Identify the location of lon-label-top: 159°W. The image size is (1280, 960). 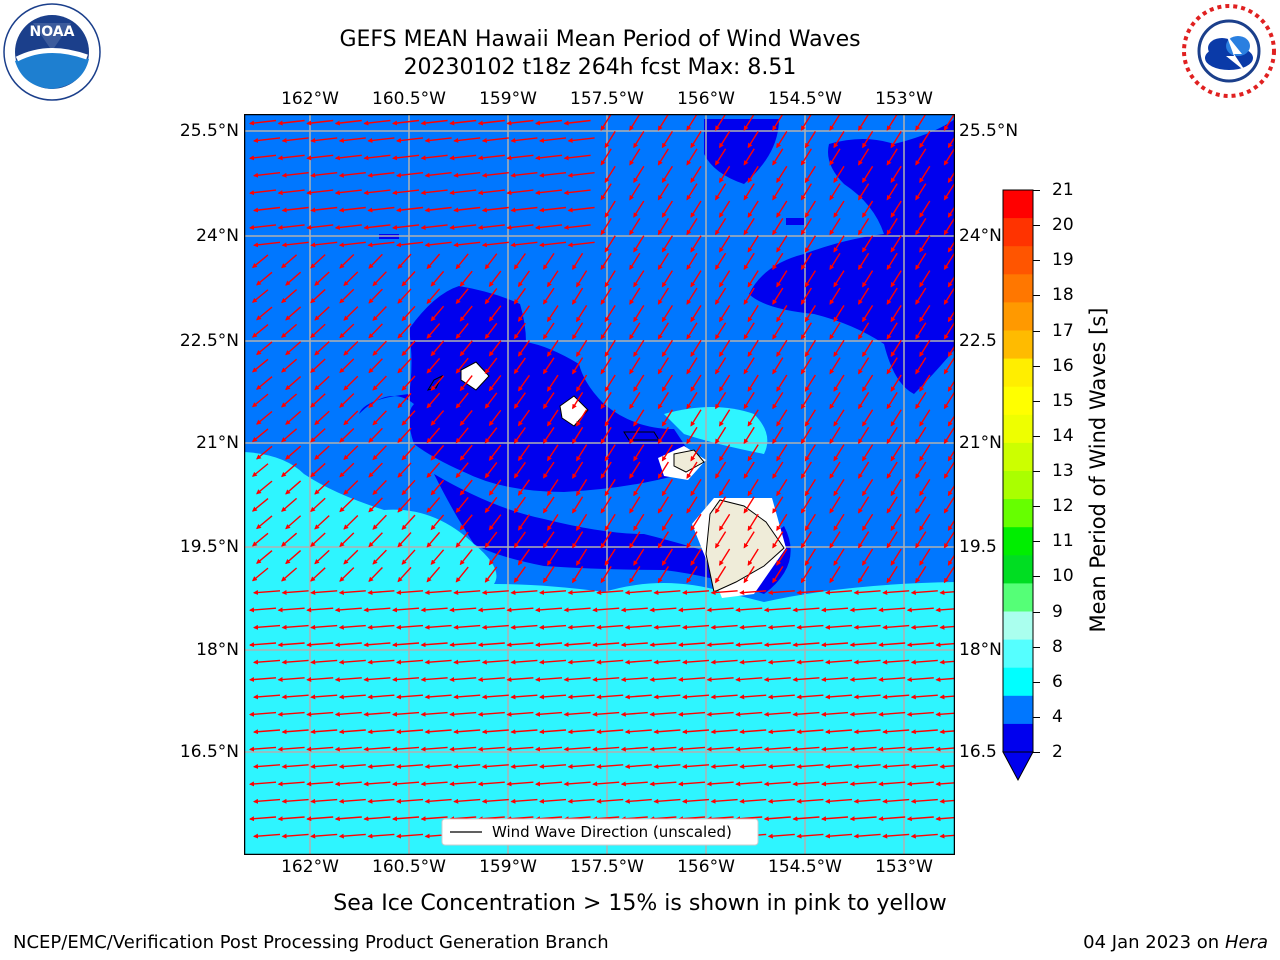
(508, 99).